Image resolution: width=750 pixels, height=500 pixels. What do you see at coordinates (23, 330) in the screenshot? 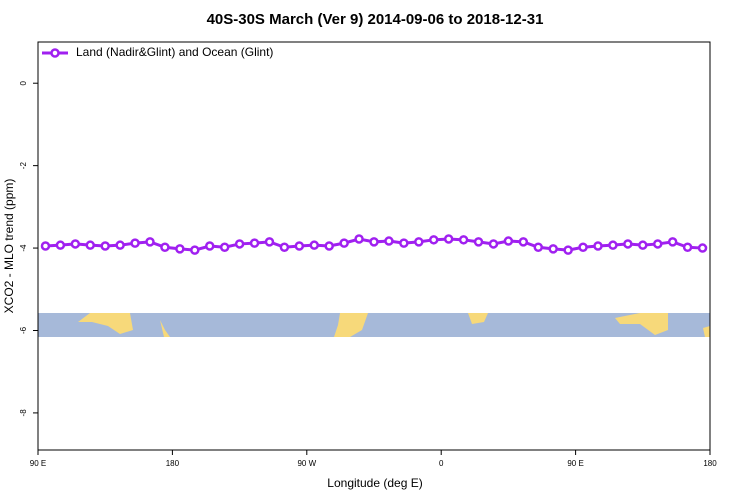
I see `y-tick-label: -6` at bounding box center [23, 330].